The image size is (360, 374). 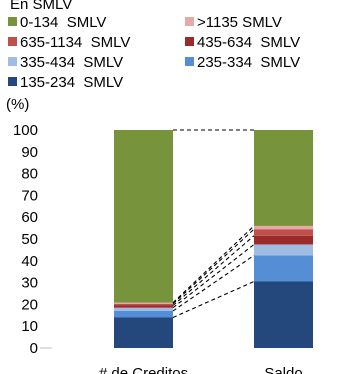 I want to click on y-tick-label: 40, so click(x=29, y=261).